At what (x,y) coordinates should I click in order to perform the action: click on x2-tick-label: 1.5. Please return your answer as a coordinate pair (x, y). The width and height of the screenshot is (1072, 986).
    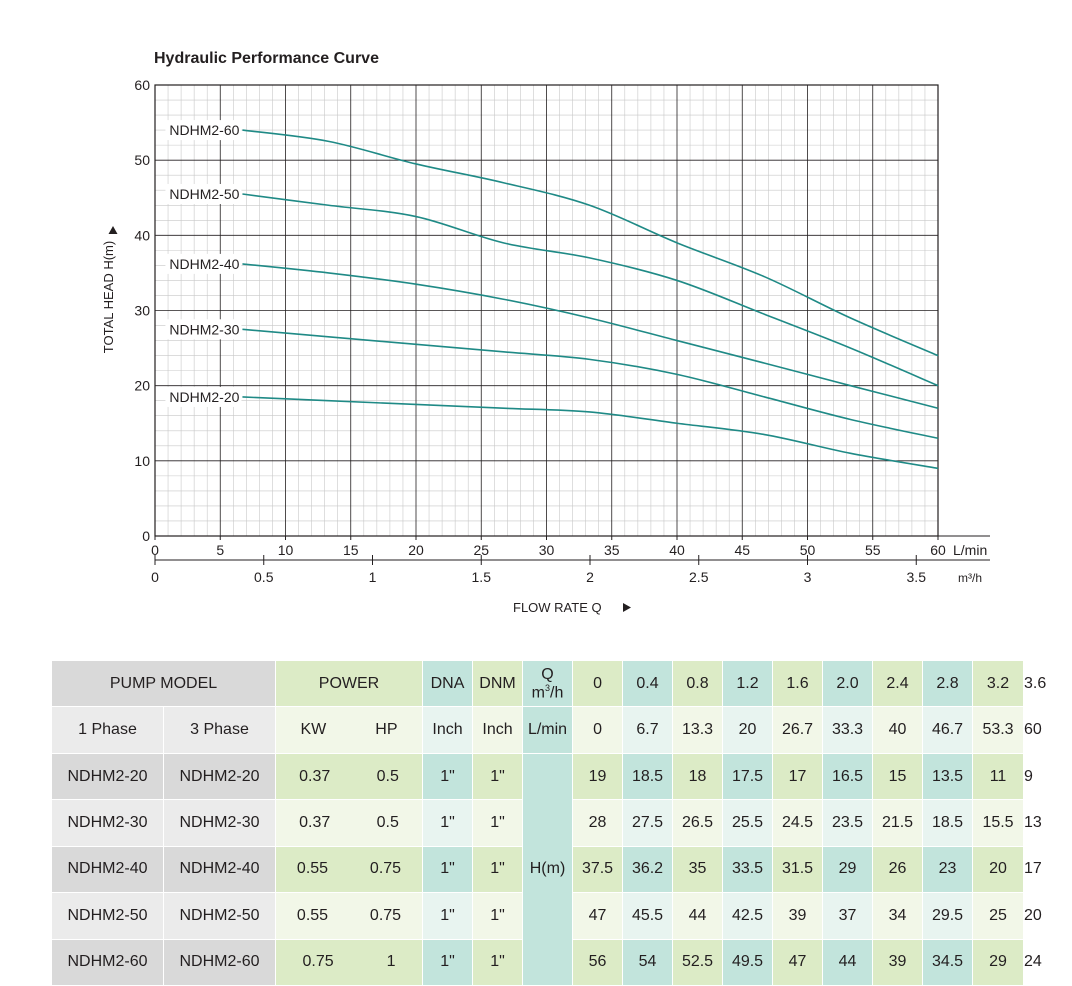
    Looking at the image, I should click on (482, 577).